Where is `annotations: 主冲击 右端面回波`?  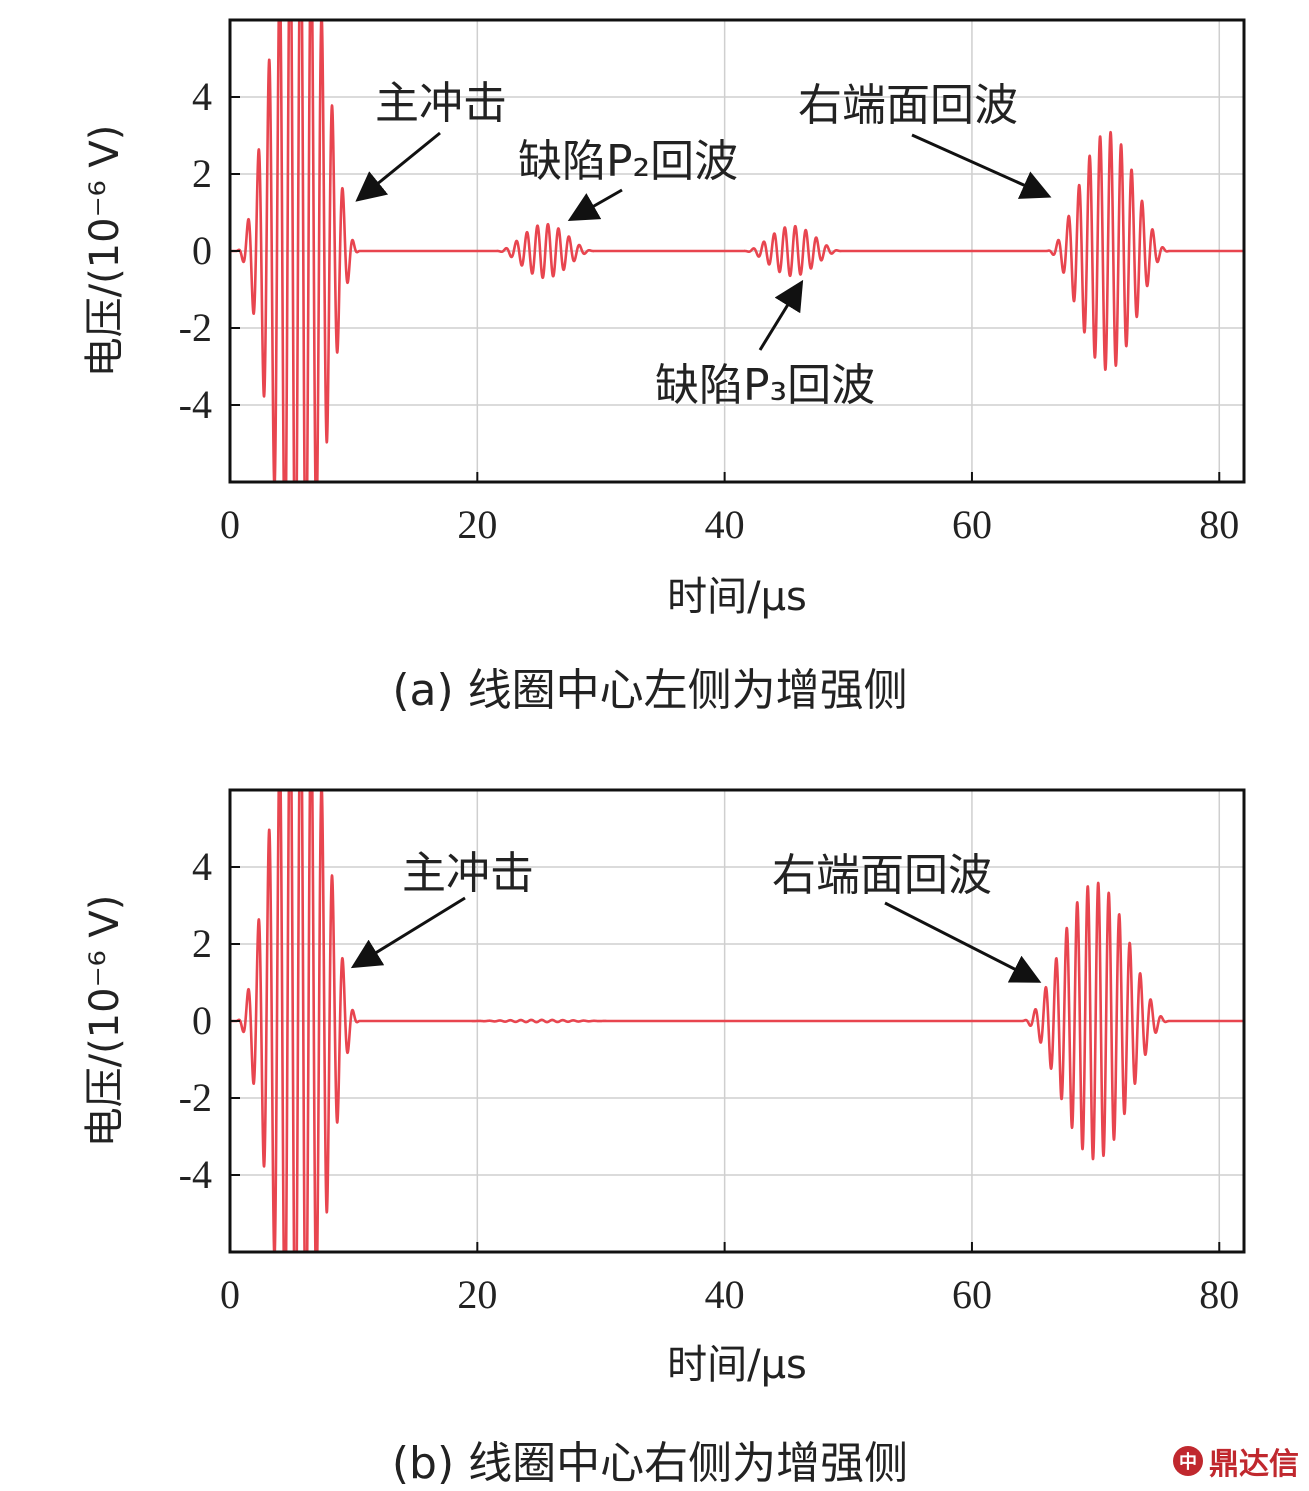 annotations: 主冲击 右端面回波 is located at coordinates (696, 915).